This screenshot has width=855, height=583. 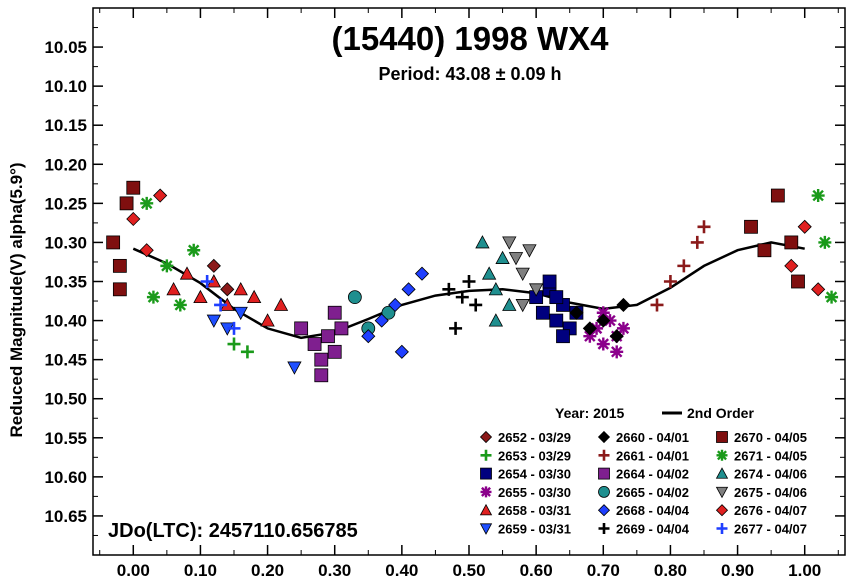 What do you see at coordinates (200, 570) in the screenshot?
I see `x-tick-label: 0.10` at bounding box center [200, 570].